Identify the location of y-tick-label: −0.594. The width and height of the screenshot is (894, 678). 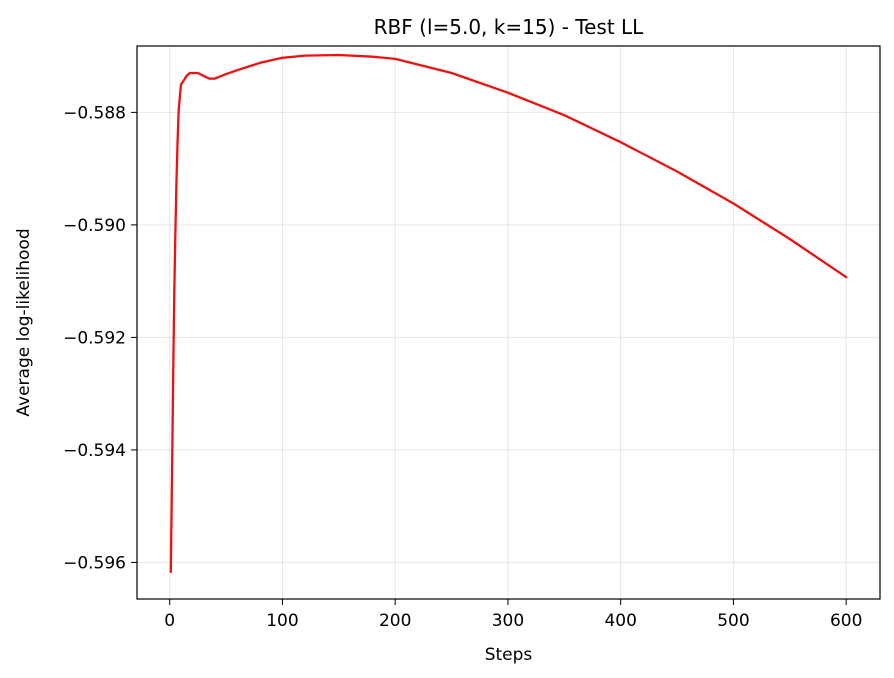
(94, 451).